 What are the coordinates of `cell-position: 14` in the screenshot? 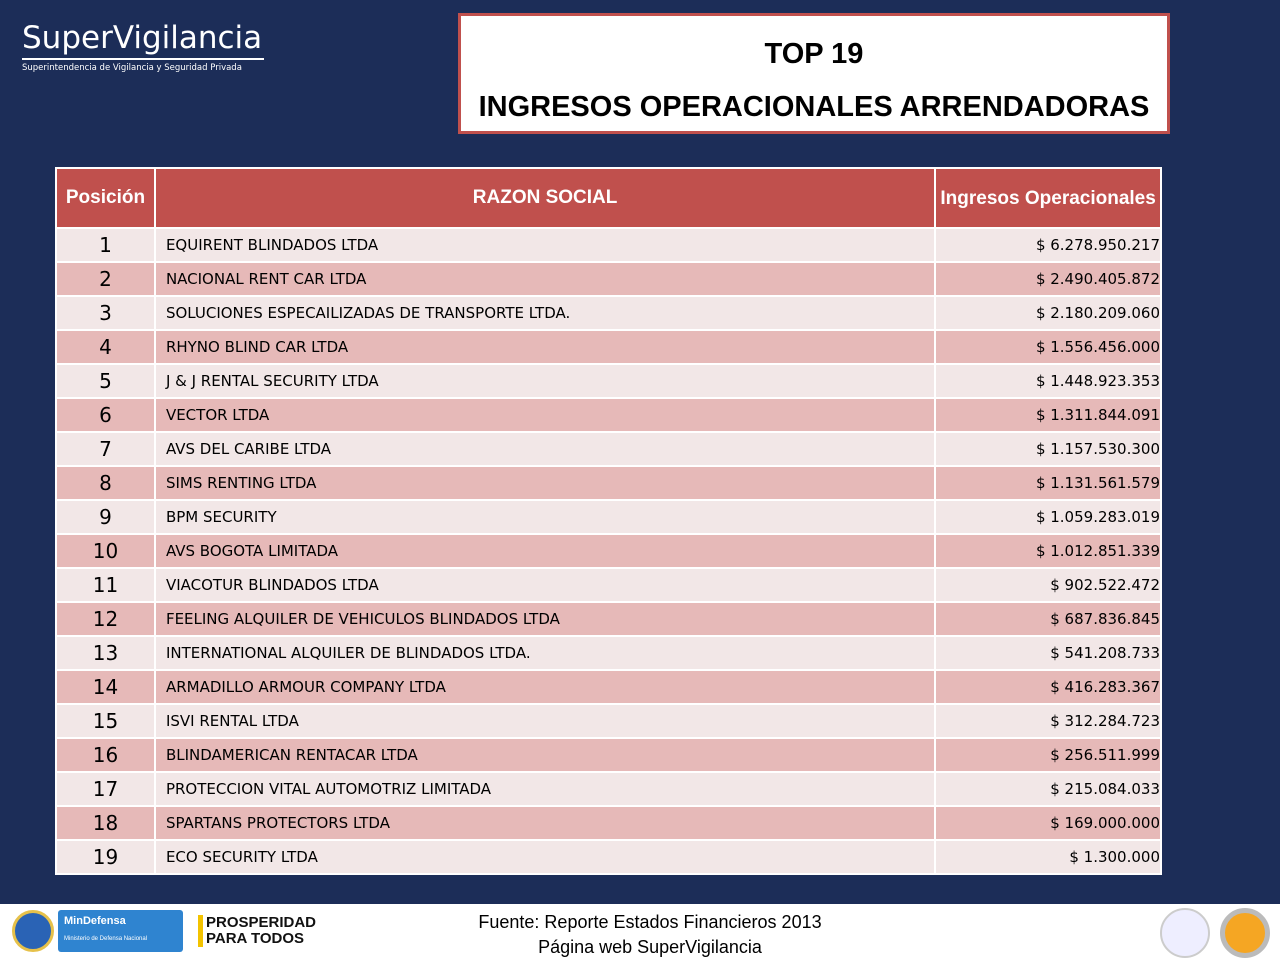 It's located at (105, 687).